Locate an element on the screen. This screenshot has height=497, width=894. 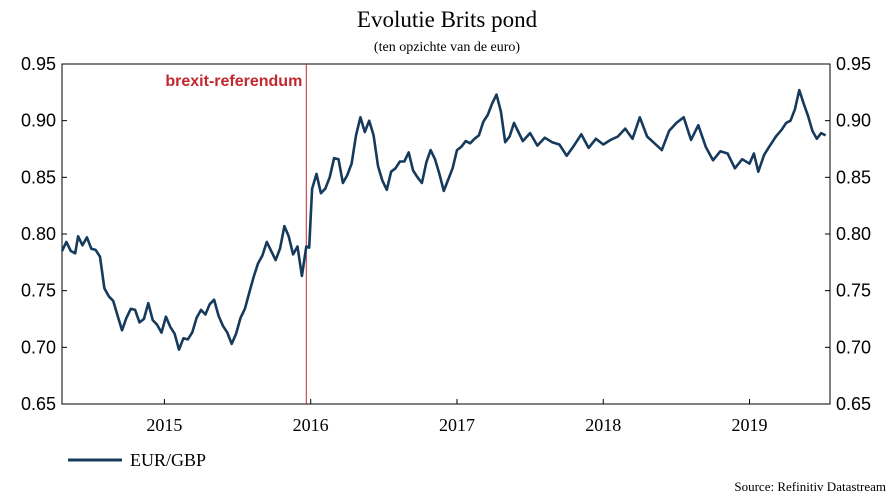
y-tick-label-left: 0.85 is located at coordinates (38, 177).